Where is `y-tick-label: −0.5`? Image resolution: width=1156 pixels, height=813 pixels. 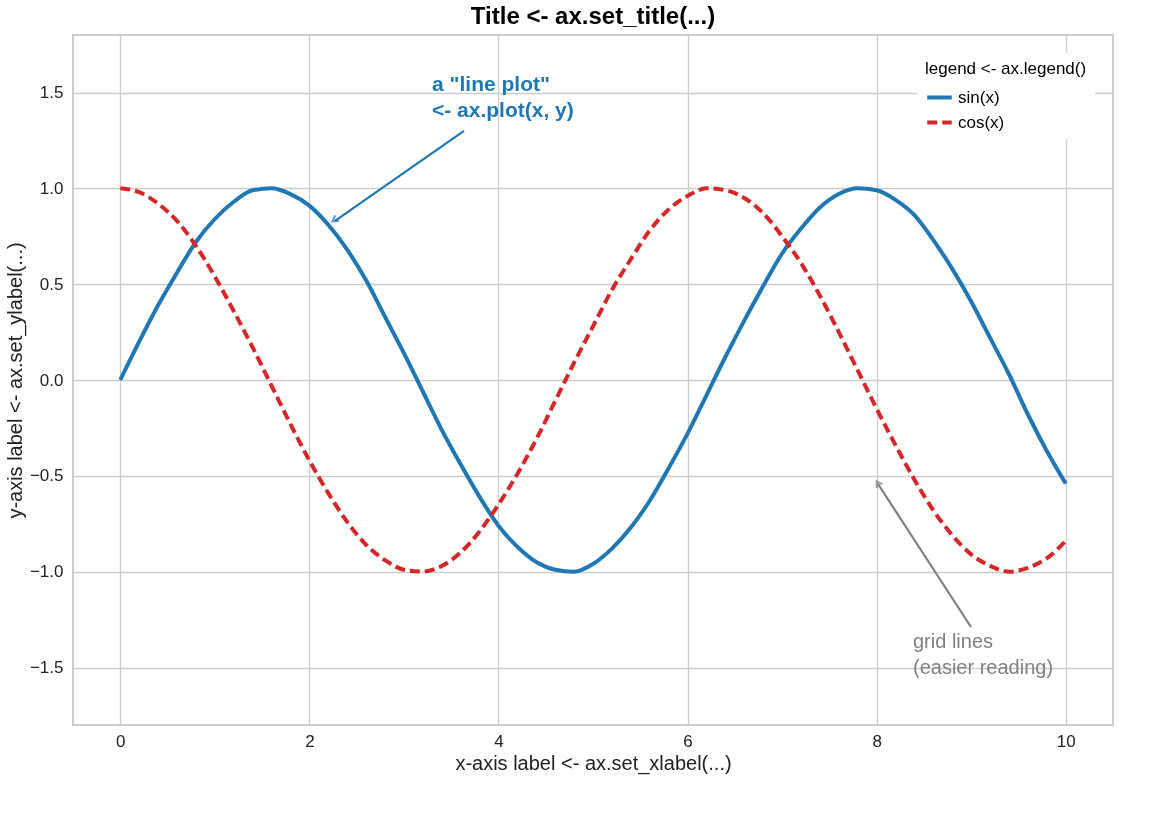
y-tick-label: −0.5 is located at coordinates (46, 476).